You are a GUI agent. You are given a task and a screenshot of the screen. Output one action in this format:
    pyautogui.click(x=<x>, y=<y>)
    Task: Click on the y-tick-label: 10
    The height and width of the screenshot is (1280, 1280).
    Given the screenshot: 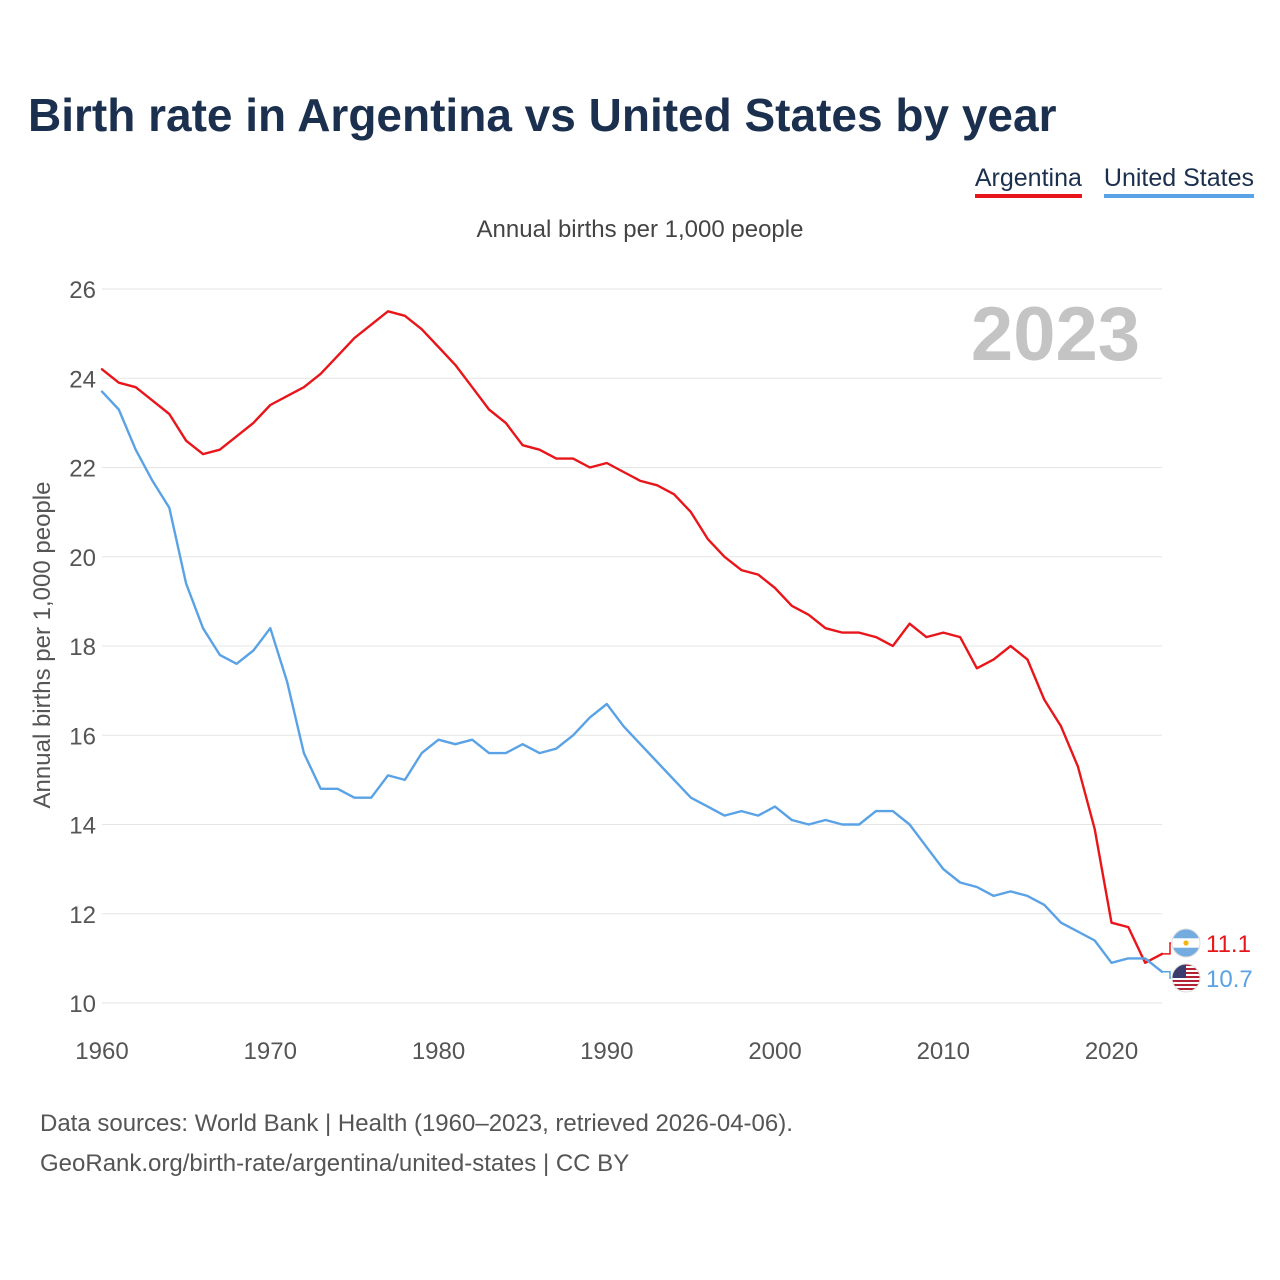 What is the action you would take?
    pyautogui.click(x=82, y=1004)
    